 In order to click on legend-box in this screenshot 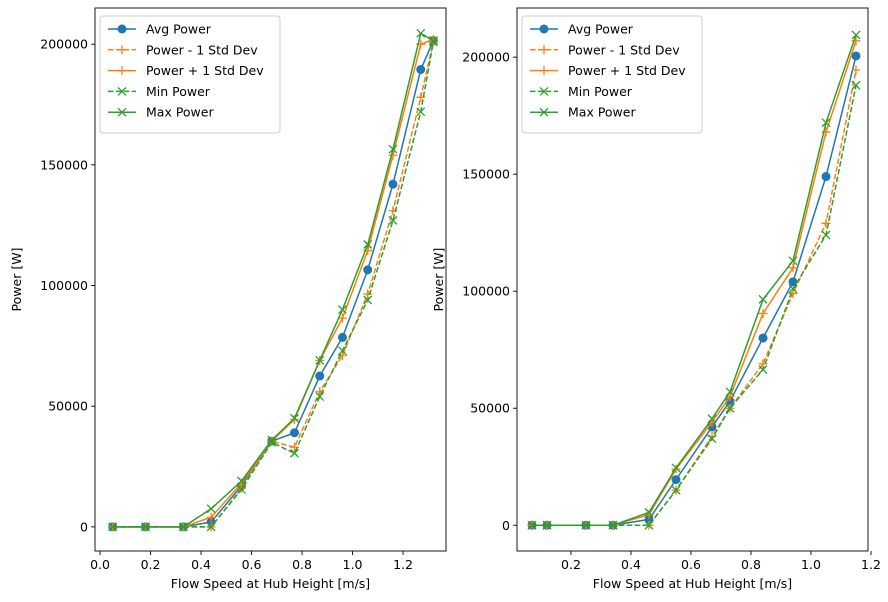, I will do `click(612, 74)`.